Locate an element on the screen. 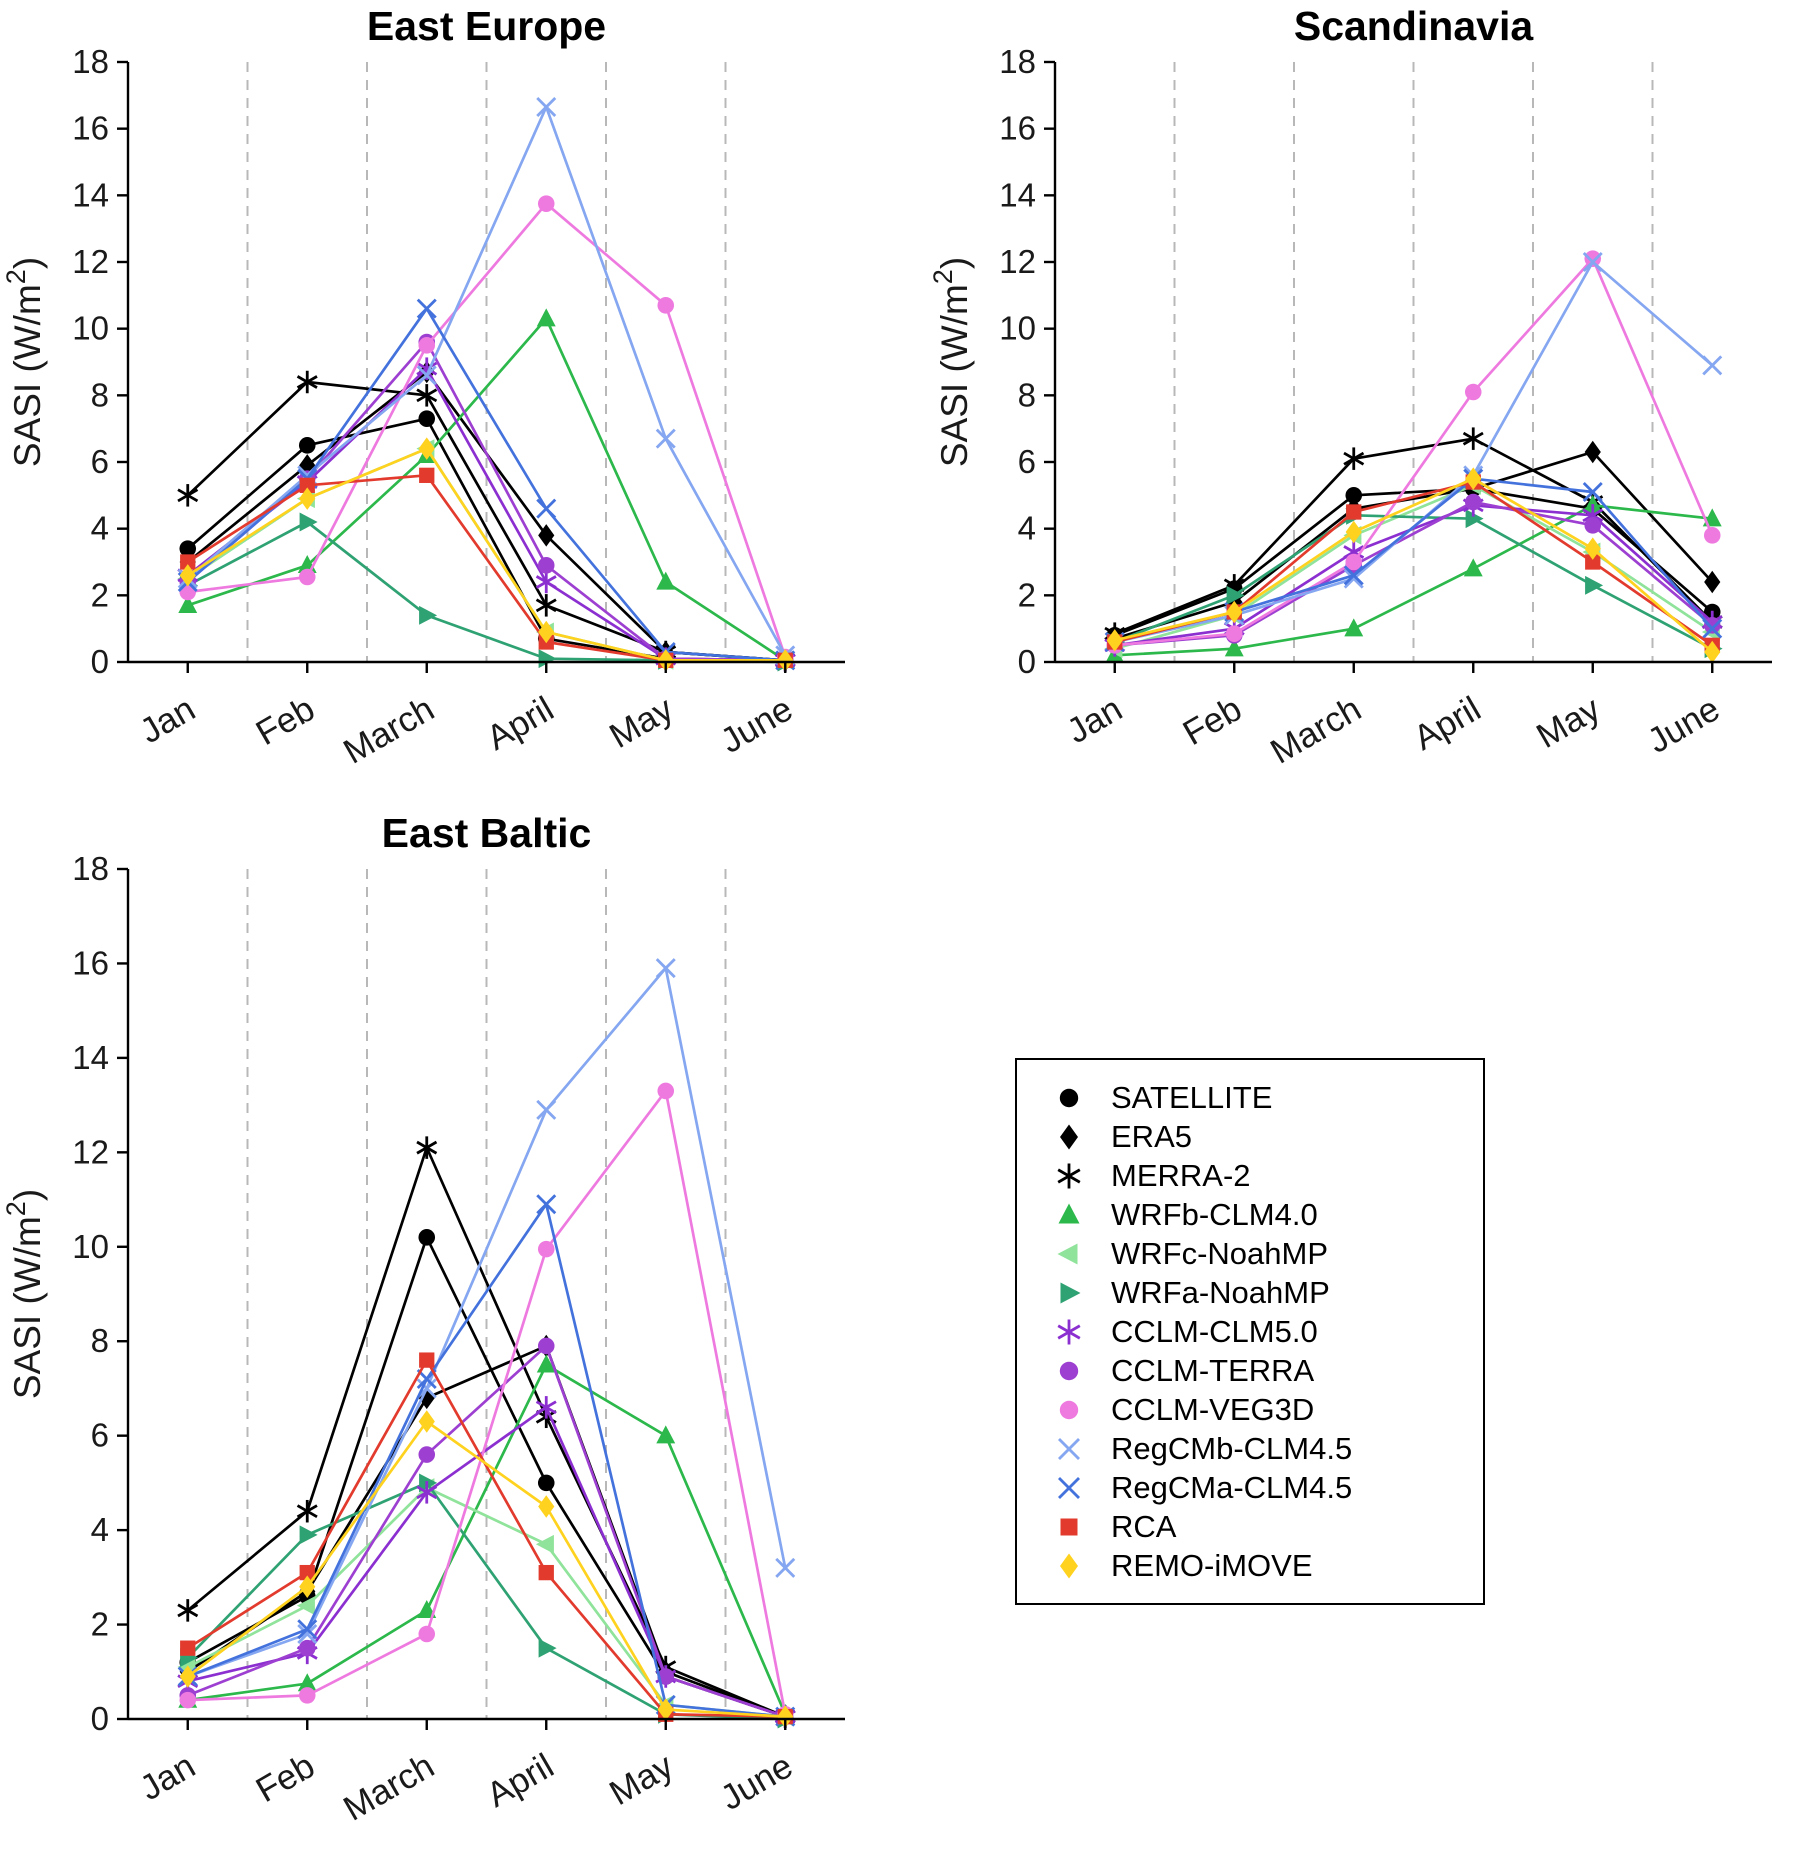 The image size is (1817, 1871). y-tick-label: 2 is located at coordinates (100, 1624).